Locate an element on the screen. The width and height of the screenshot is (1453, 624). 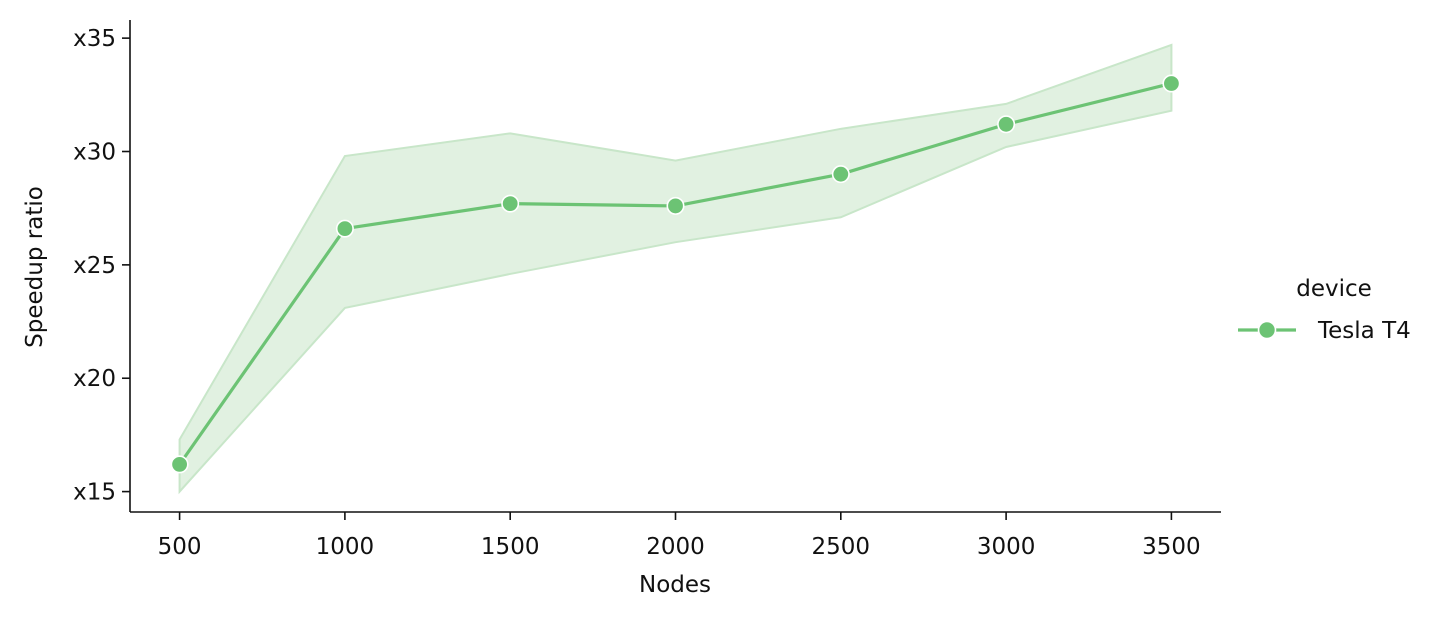
y-tick-label: x30 is located at coordinates (94, 153).